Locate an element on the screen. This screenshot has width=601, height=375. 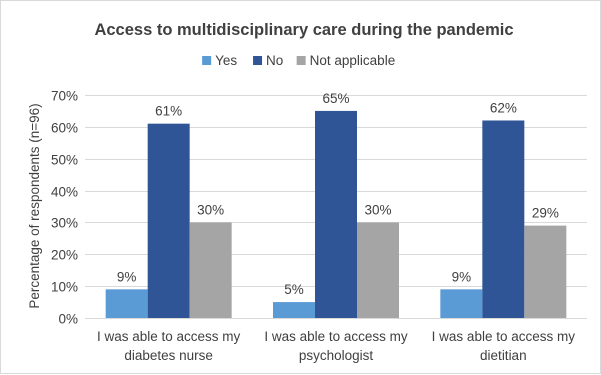
data-label: 61% is located at coordinates (168, 111).